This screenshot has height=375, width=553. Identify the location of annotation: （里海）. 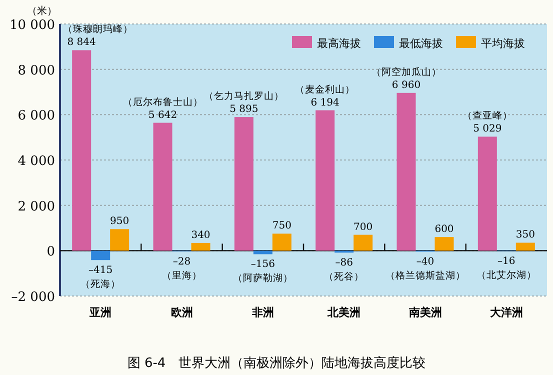
(182, 275).